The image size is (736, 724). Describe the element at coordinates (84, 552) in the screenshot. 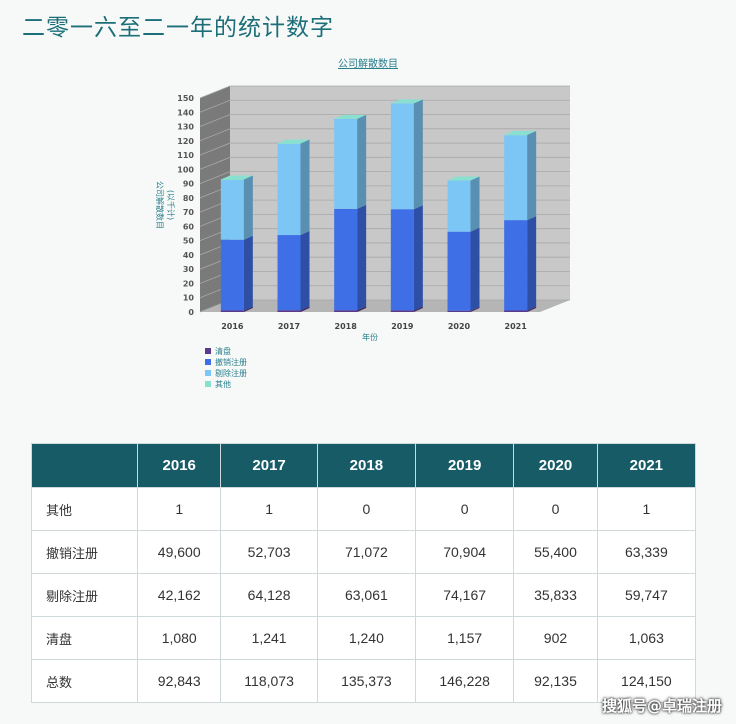

I see `table-row-label: 撤销注册` at that location.